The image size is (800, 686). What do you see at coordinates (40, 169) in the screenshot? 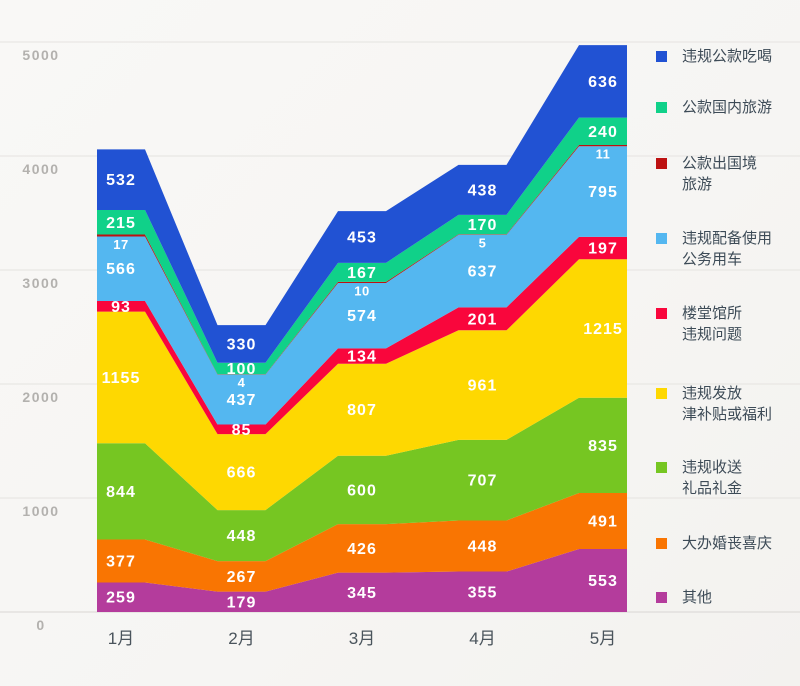
I see `y-tick-label: 4000` at bounding box center [40, 169].